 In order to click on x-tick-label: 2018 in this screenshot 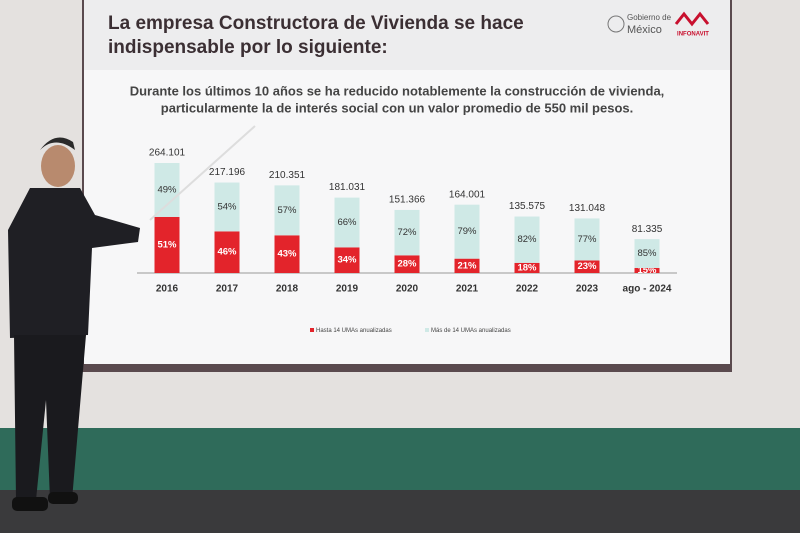, I will do `click(287, 289)`.